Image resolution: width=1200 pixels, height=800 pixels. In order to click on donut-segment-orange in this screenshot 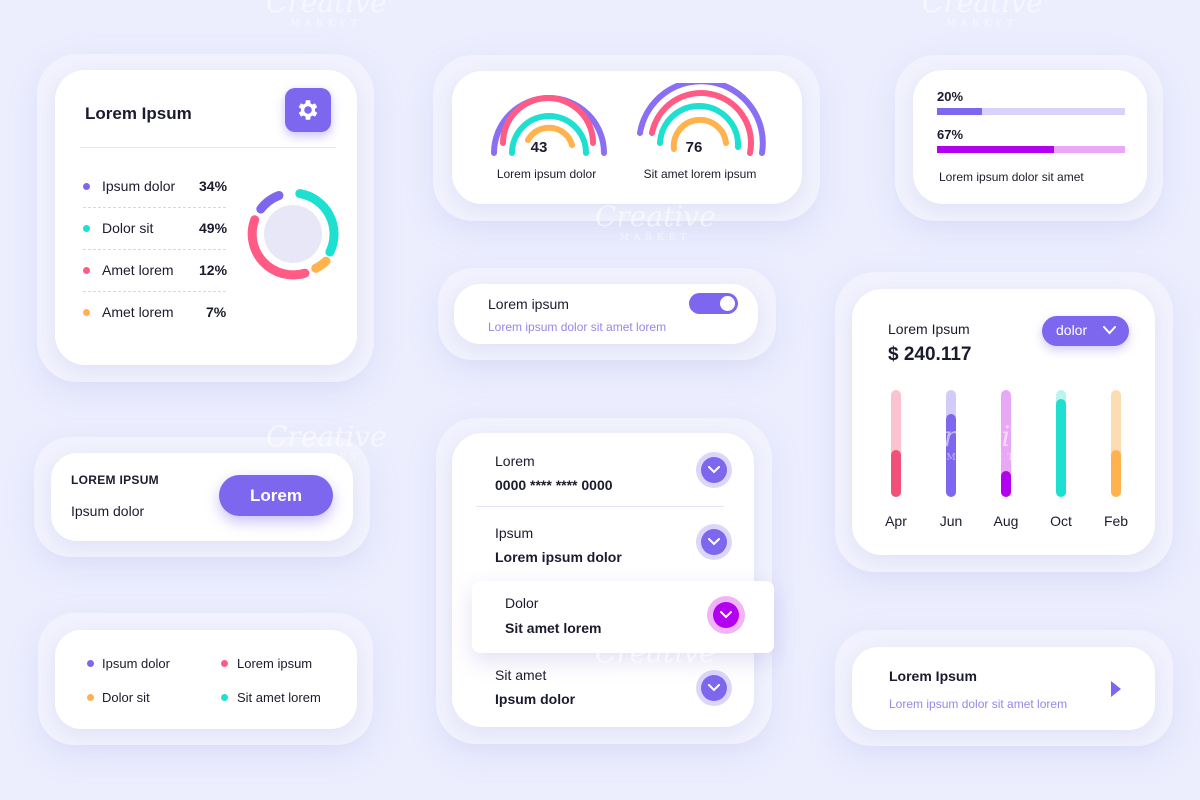, I will do `click(321, 264)`.